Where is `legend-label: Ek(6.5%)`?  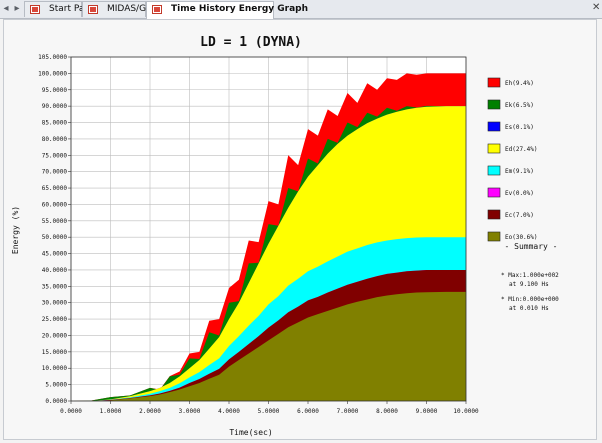 legend-label: Ek(6.5%) is located at coordinates (519, 105).